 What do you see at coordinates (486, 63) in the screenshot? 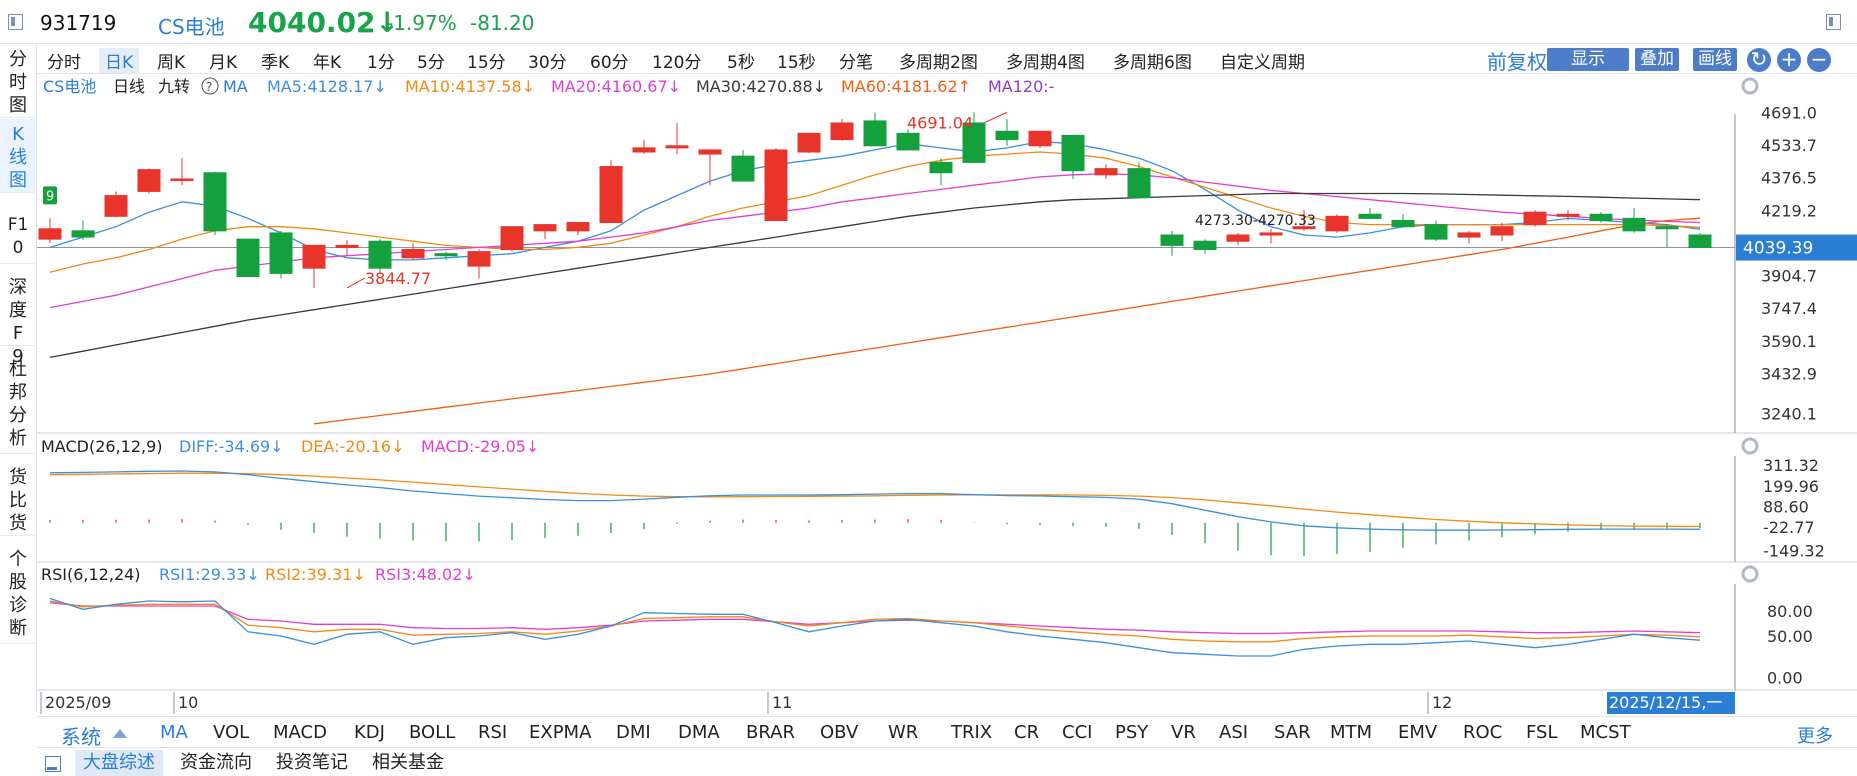
I see `period-15min: 15分` at bounding box center [486, 63].